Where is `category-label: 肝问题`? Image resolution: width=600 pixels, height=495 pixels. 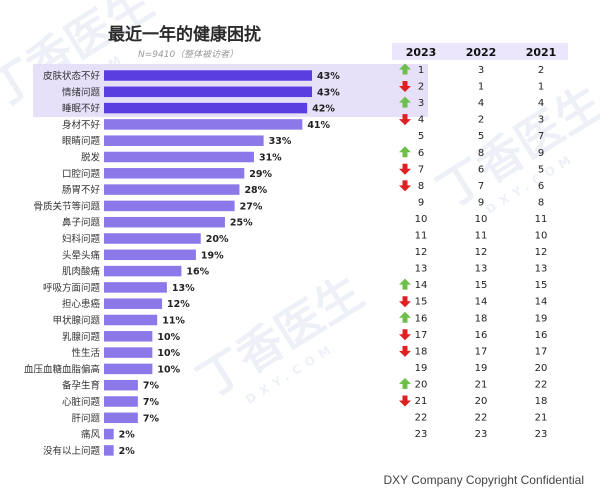
category-label: 肝问题 is located at coordinates (85, 418).